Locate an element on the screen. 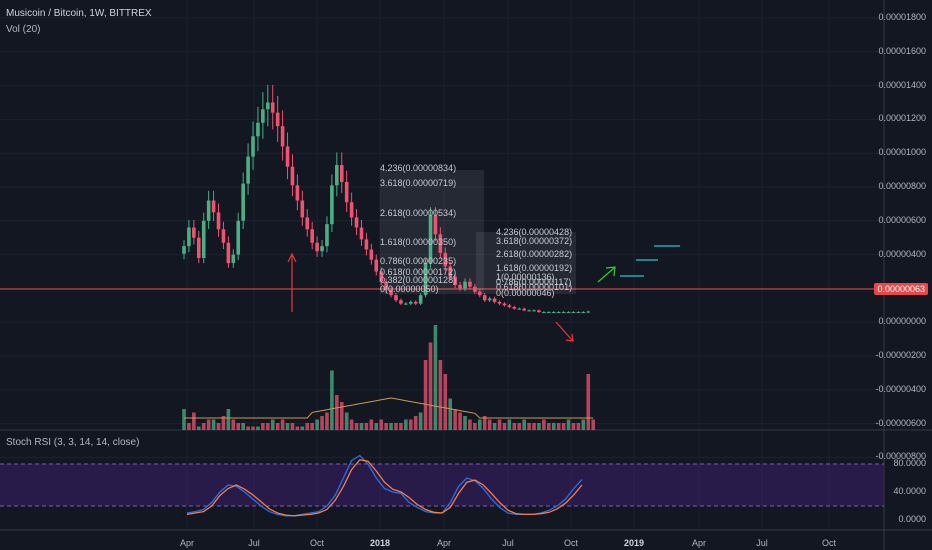 Image resolution: width=932 pixels, height=550 pixels. fib-level-label: 0.786(0.00000117) is located at coordinates (534, 282).